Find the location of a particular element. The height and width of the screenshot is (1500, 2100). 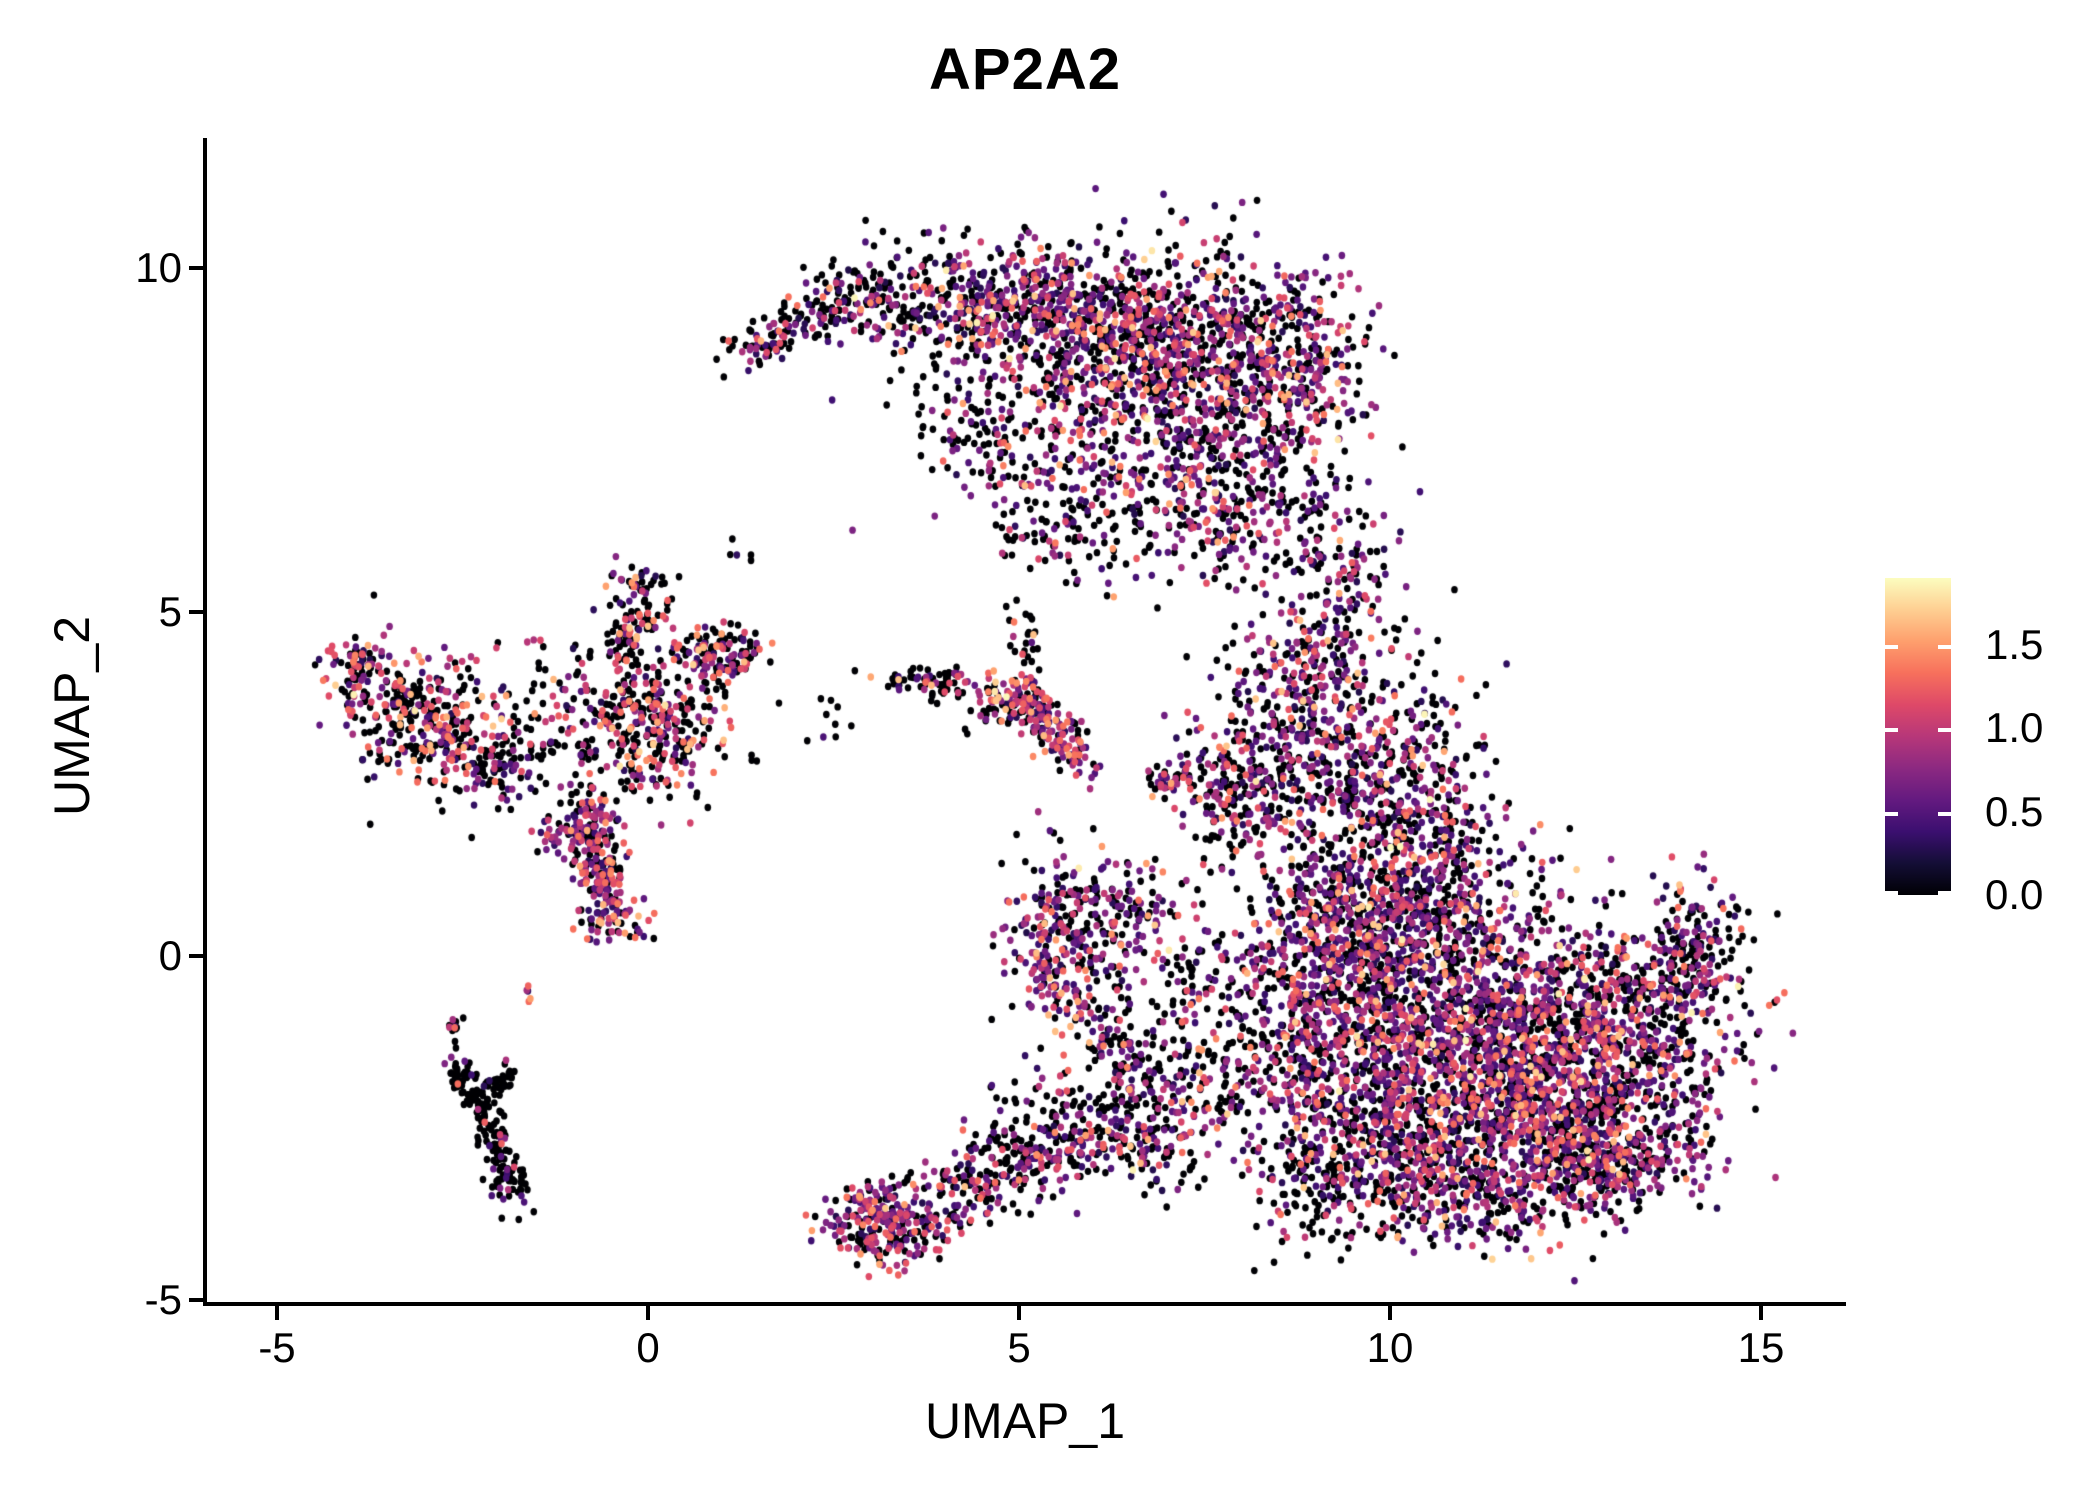

y-axis-title: UMAP_2 is located at coordinates (72, 716).